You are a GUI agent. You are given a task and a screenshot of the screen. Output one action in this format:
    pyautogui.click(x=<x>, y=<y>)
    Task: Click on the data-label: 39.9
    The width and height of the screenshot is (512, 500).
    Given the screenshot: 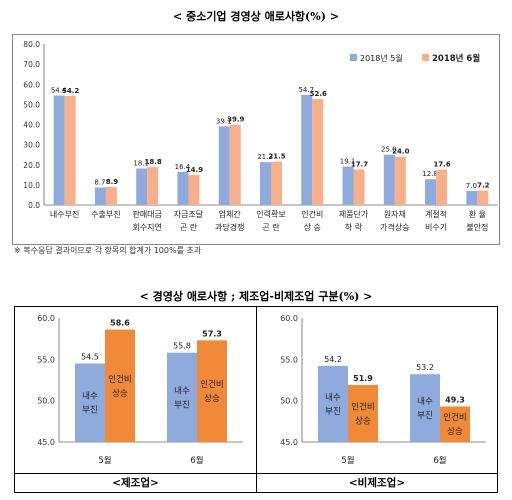 What is the action you would take?
    pyautogui.click(x=235, y=120)
    